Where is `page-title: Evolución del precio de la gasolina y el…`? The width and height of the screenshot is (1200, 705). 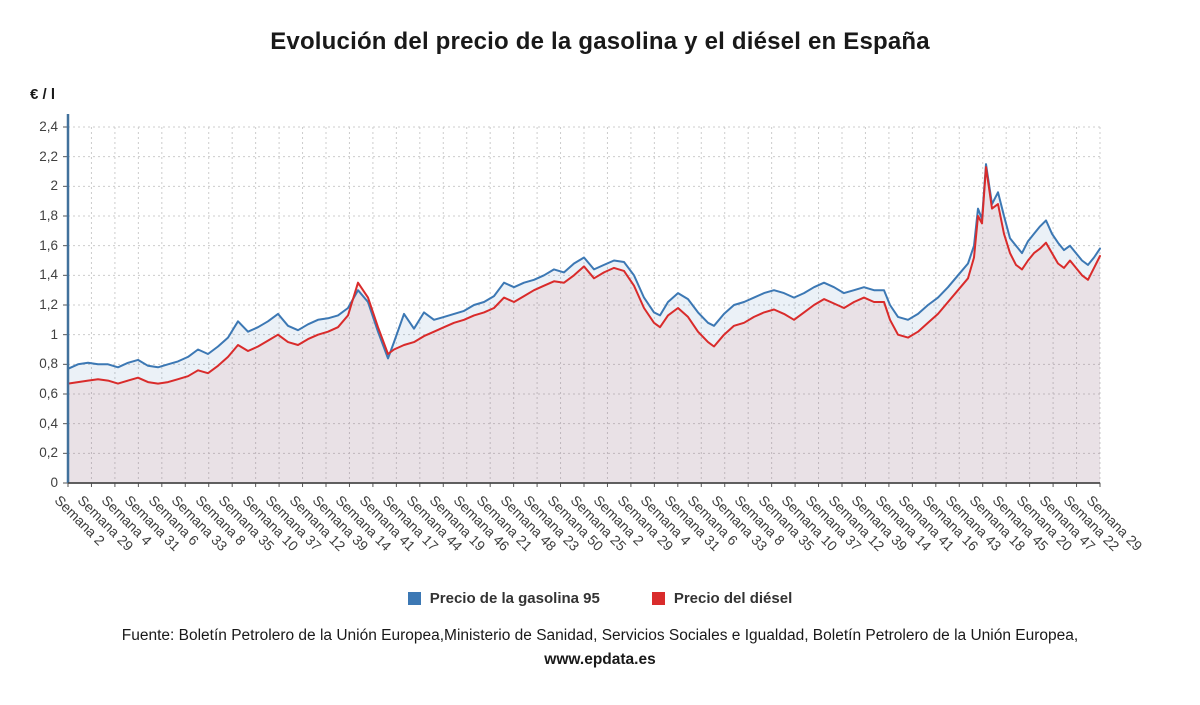 page-title: Evolución del precio de la gasolina y el… is located at coordinates (600, 41).